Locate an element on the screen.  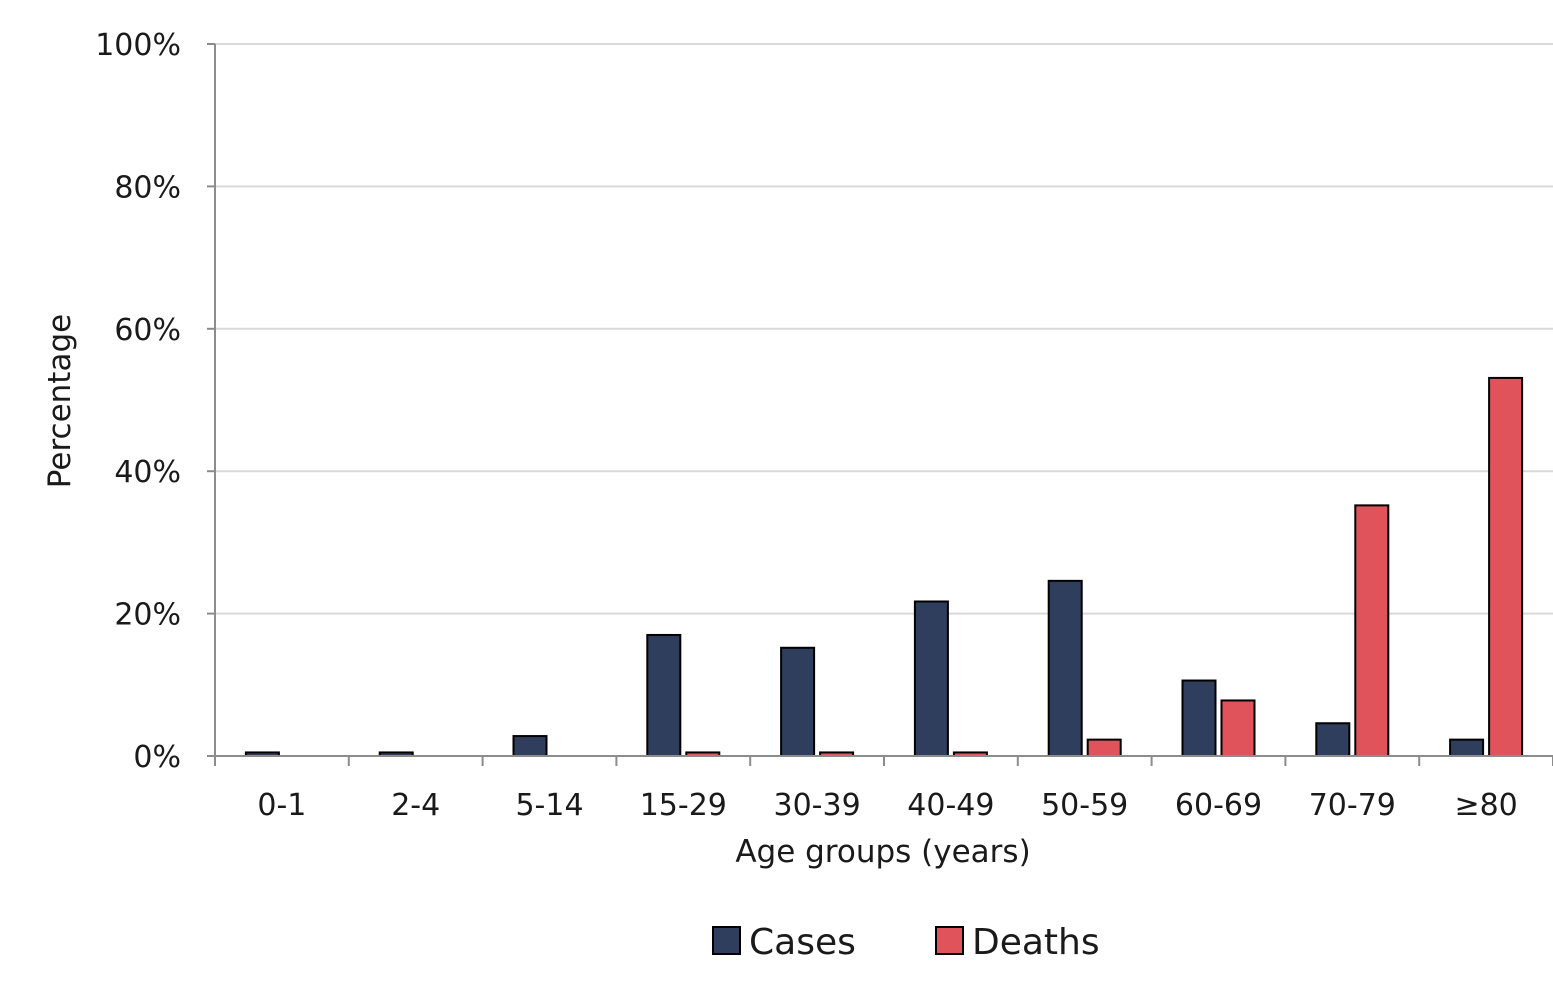
x-tick-label: 50-59 is located at coordinates (1084, 805).